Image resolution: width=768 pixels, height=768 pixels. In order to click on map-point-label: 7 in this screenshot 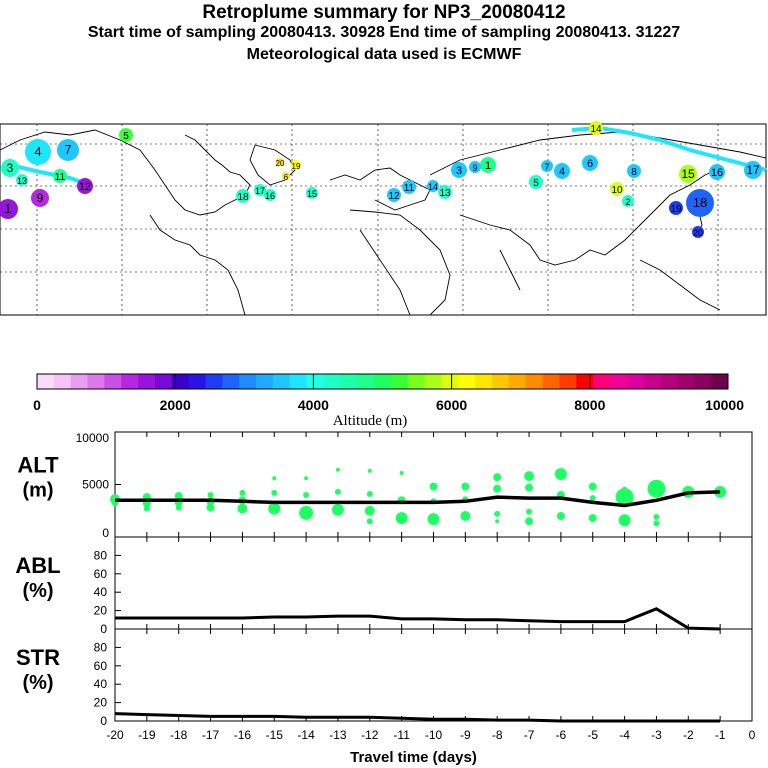, I will do `click(546, 167)`.